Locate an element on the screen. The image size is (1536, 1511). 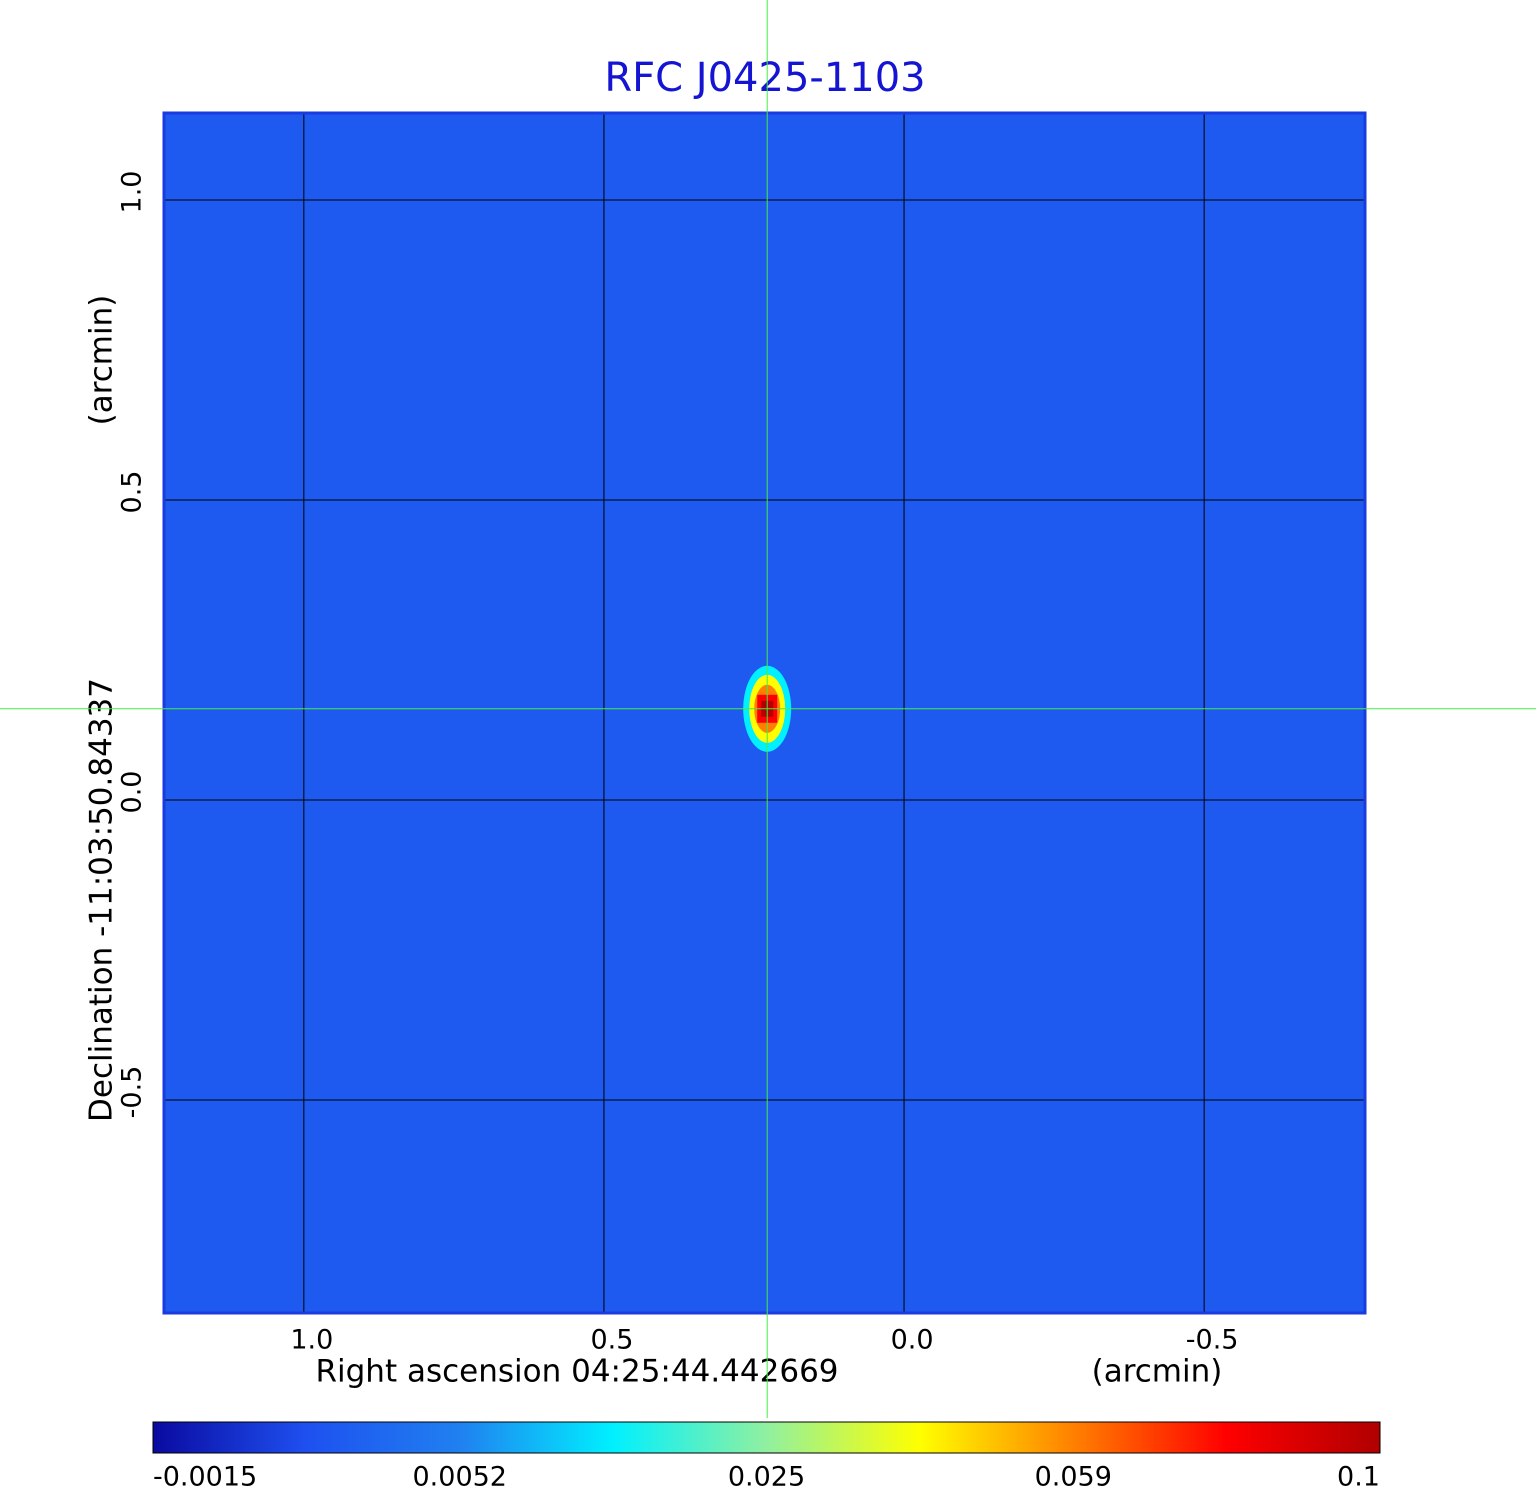
y-tick-label: -0.5 is located at coordinates (132, 1092).